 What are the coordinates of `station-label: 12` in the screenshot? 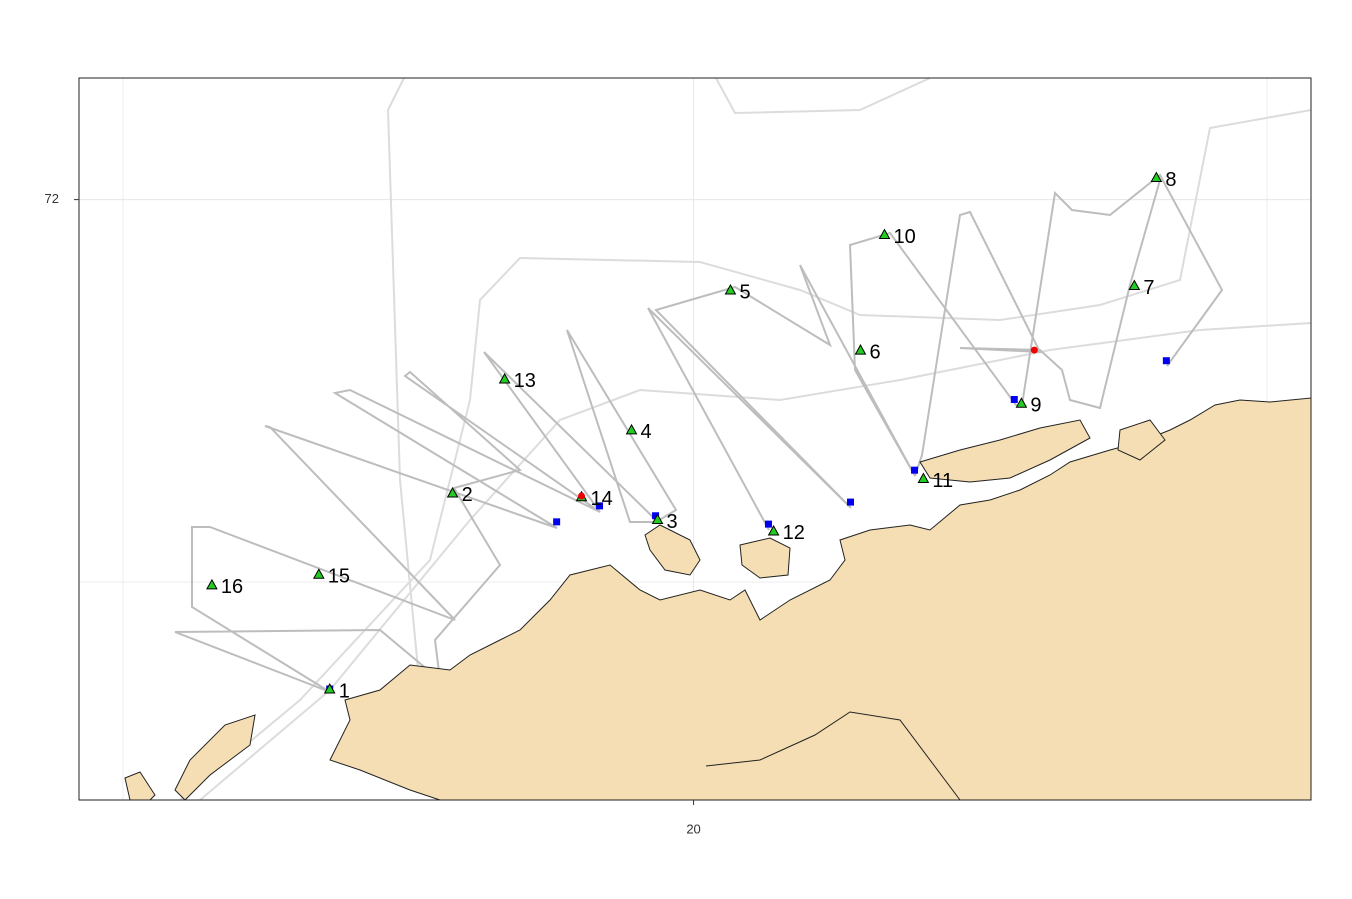 It's located at (794, 533).